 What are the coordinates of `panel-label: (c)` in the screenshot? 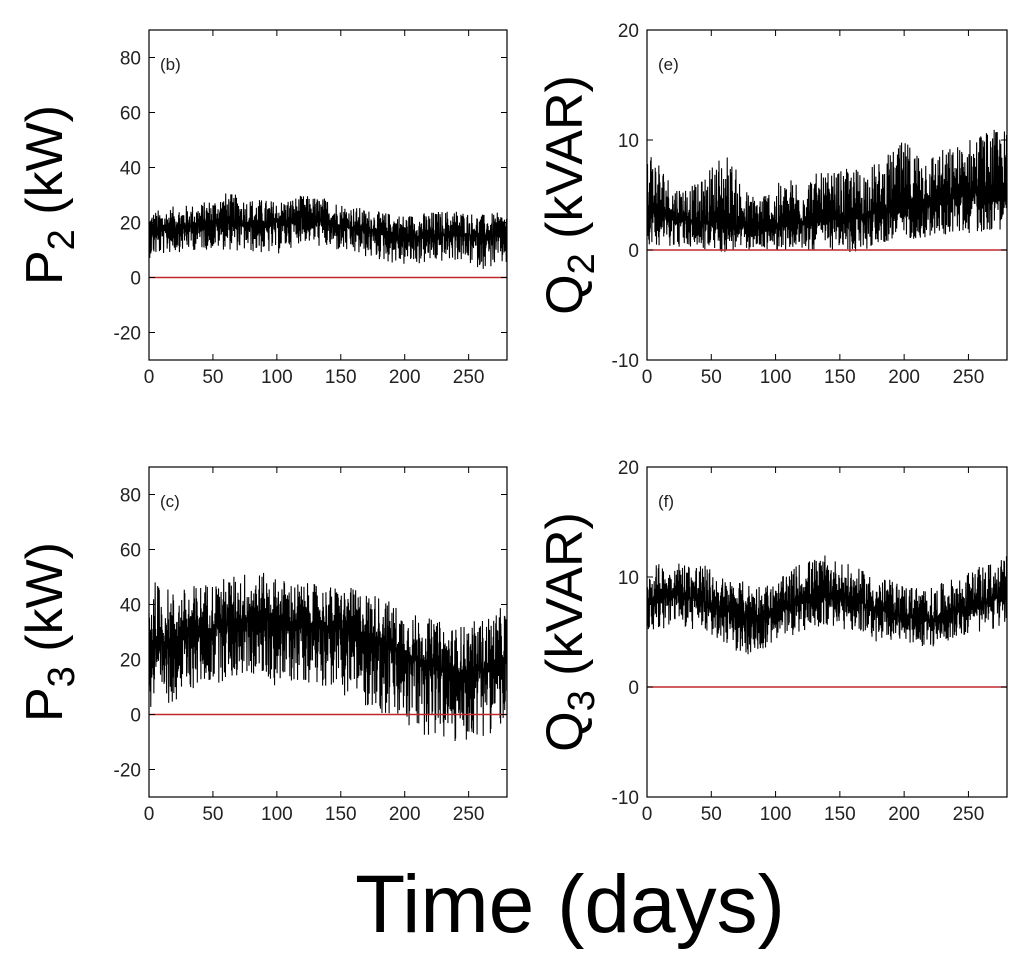 It's located at (170, 501).